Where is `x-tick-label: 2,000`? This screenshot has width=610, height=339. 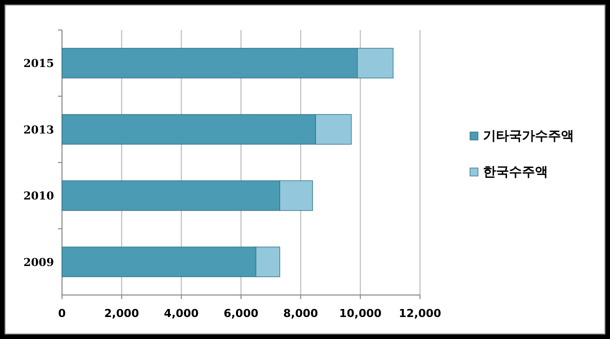 x-tick-label: 2,000 is located at coordinates (122, 313).